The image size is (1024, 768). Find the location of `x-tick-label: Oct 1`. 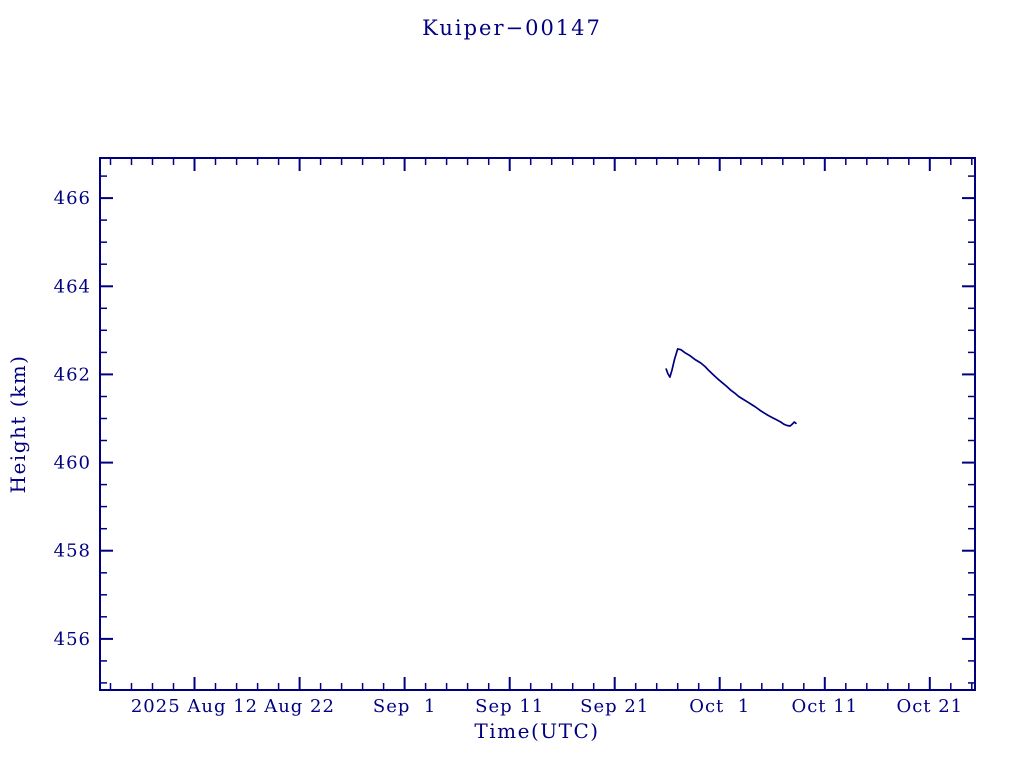

x-tick-label: Oct 1 is located at coordinates (719, 706).